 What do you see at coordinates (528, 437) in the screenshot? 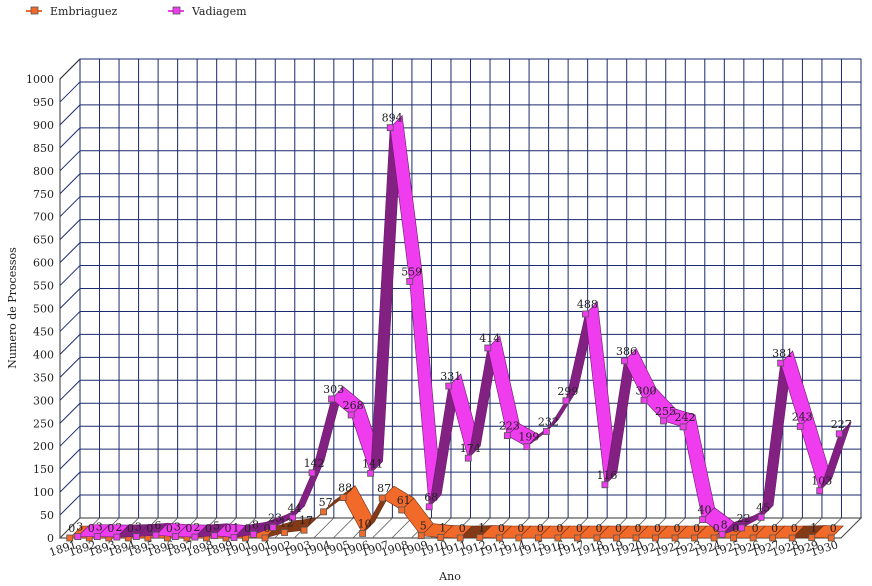
I see `vadiagem-data-label: 199` at bounding box center [528, 437].